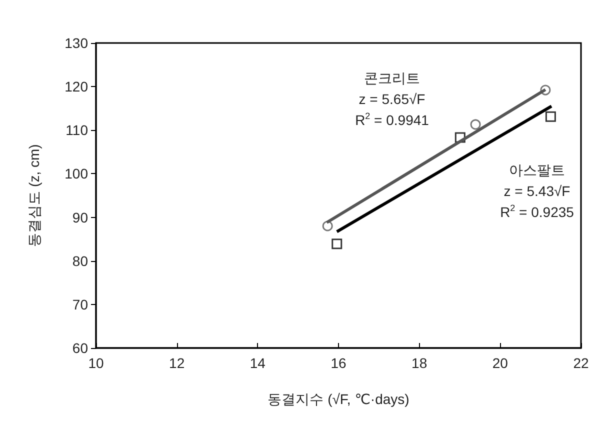  Describe the element at coordinates (420, 363) in the screenshot. I see `x-tick-label: 18` at that location.